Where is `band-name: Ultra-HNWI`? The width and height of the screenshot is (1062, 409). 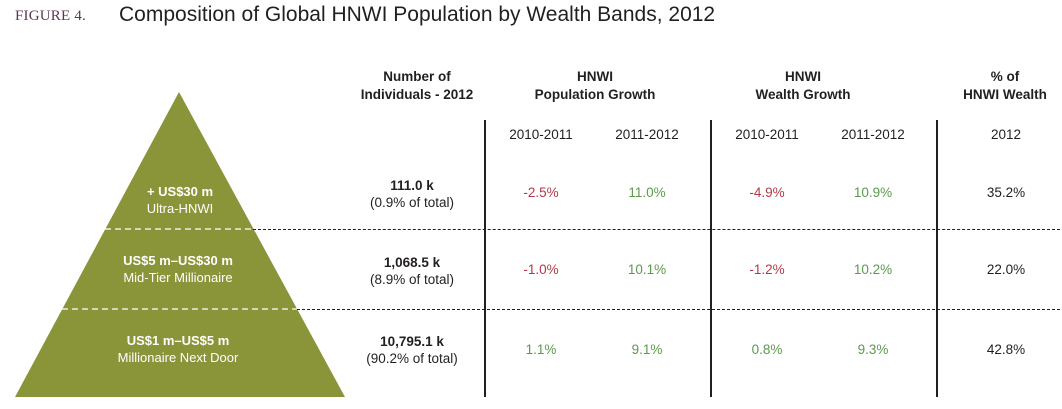 band-name: Ultra-HNWI is located at coordinates (180, 208).